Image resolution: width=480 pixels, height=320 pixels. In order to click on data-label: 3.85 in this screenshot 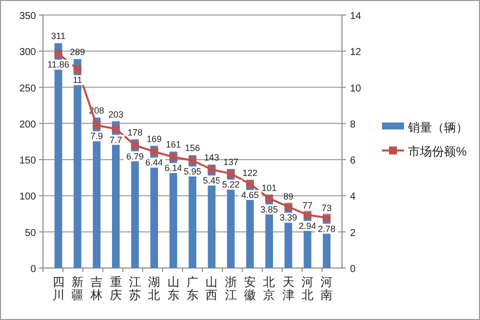, I will do `click(269, 209)`.